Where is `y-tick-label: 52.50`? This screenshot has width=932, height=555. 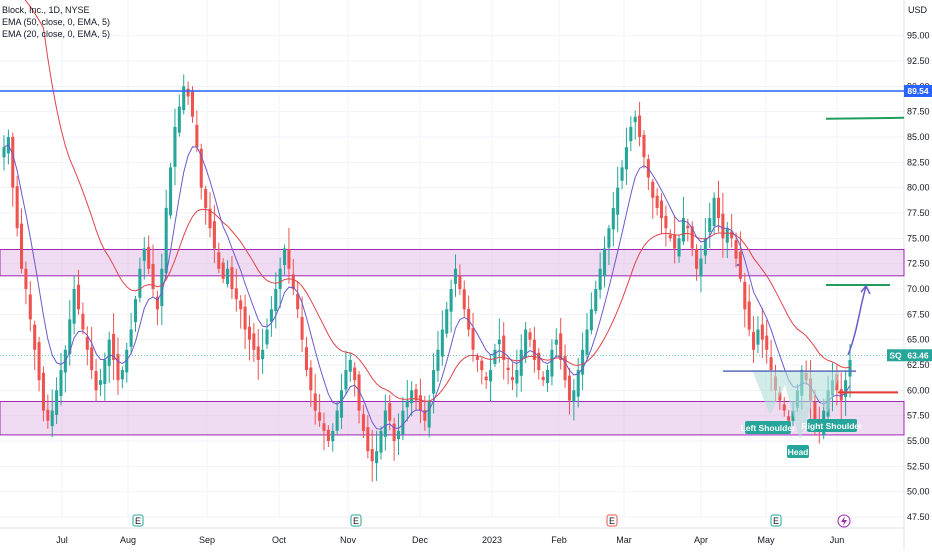
y-tick-label: 52.50 is located at coordinates (918, 466).